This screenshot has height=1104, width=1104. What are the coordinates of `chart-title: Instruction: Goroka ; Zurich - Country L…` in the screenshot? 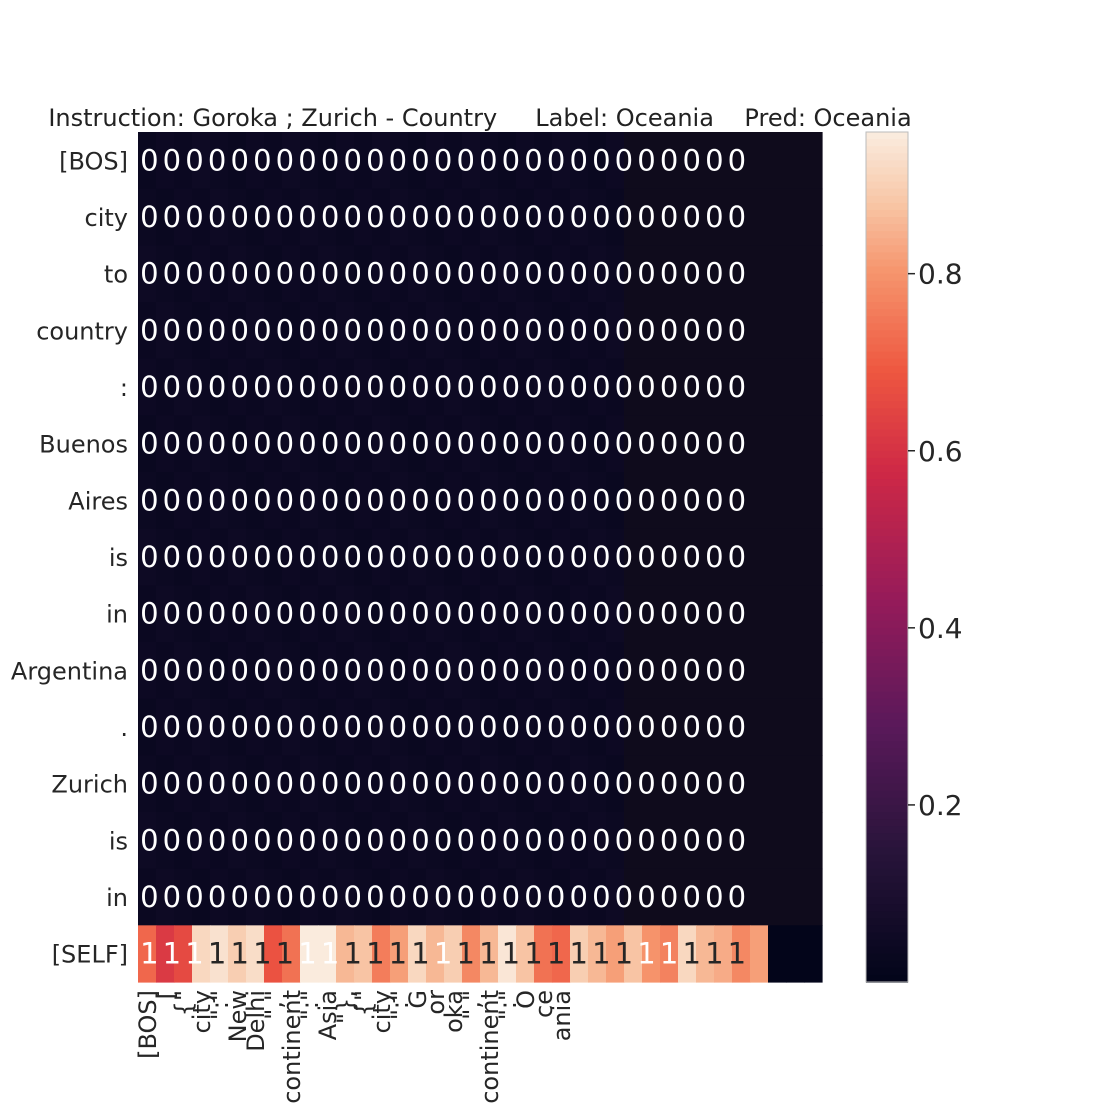 It's located at (479, 118).